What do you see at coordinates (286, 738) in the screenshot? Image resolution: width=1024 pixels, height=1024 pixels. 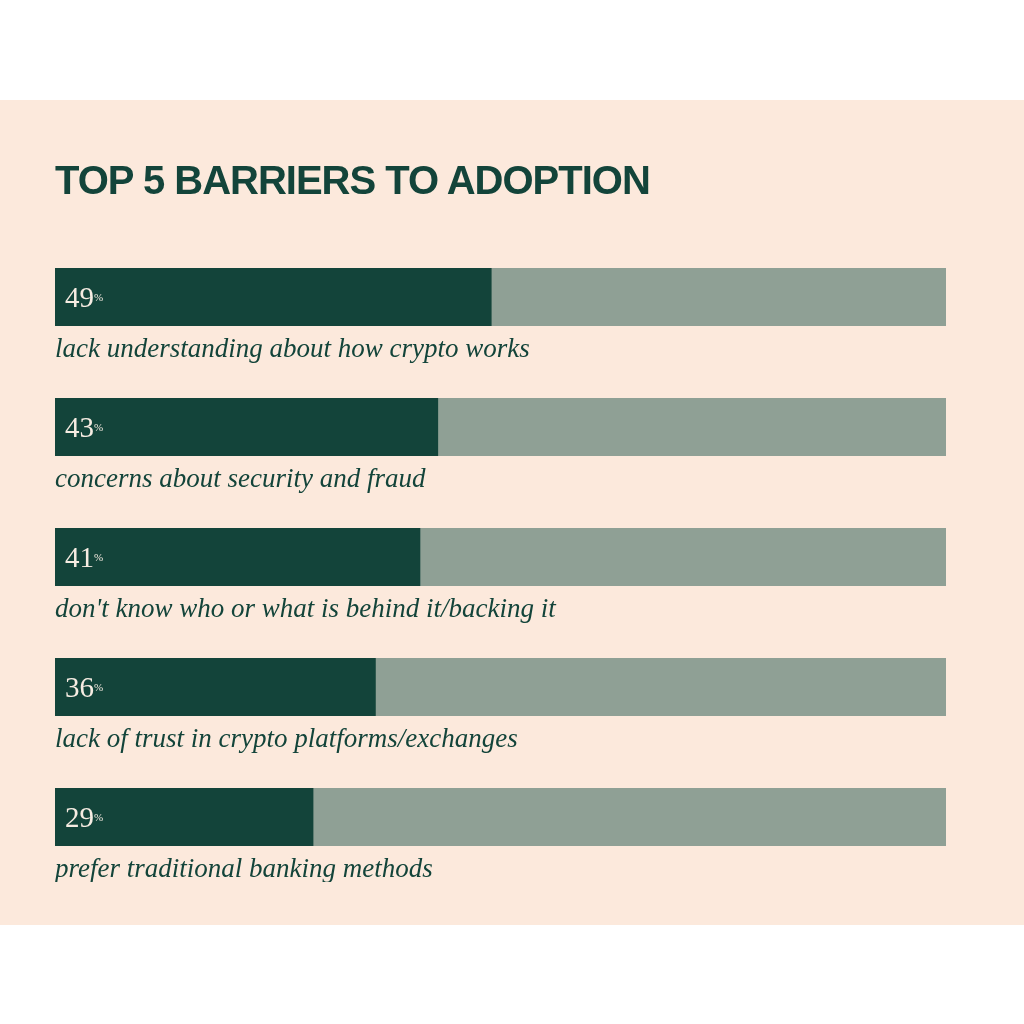 I see `y-tick-label: lack of trust in crypto platforms/exchanges` at bounding box center [286, 738].